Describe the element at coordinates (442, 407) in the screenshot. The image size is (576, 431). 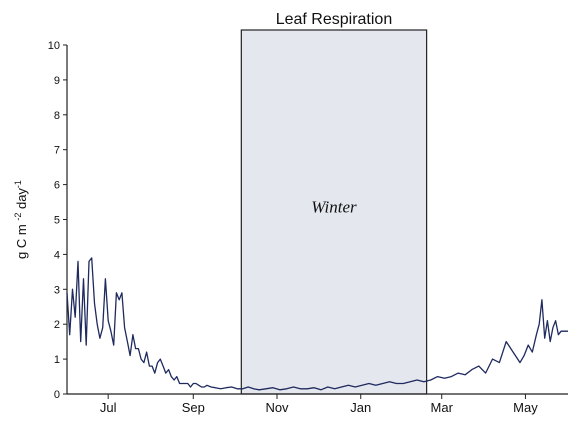
I see `x-tick-label: Mar` at that location.